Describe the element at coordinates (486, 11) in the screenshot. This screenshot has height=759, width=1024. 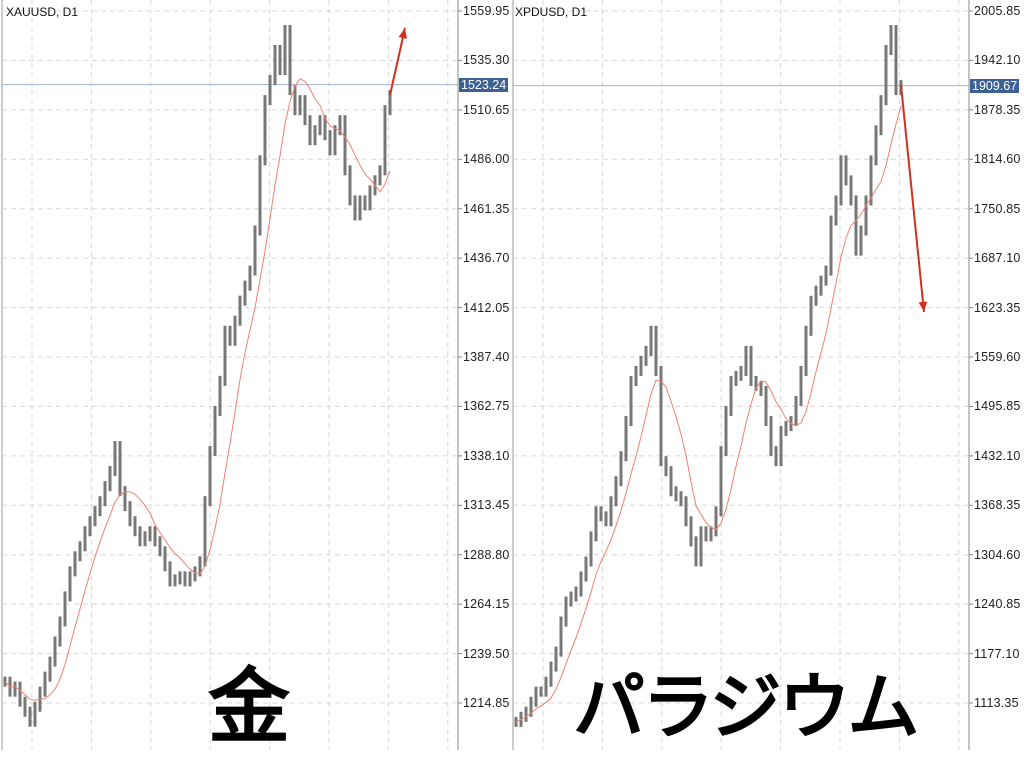
I see `y-tick-label: 1559.95` at that location.